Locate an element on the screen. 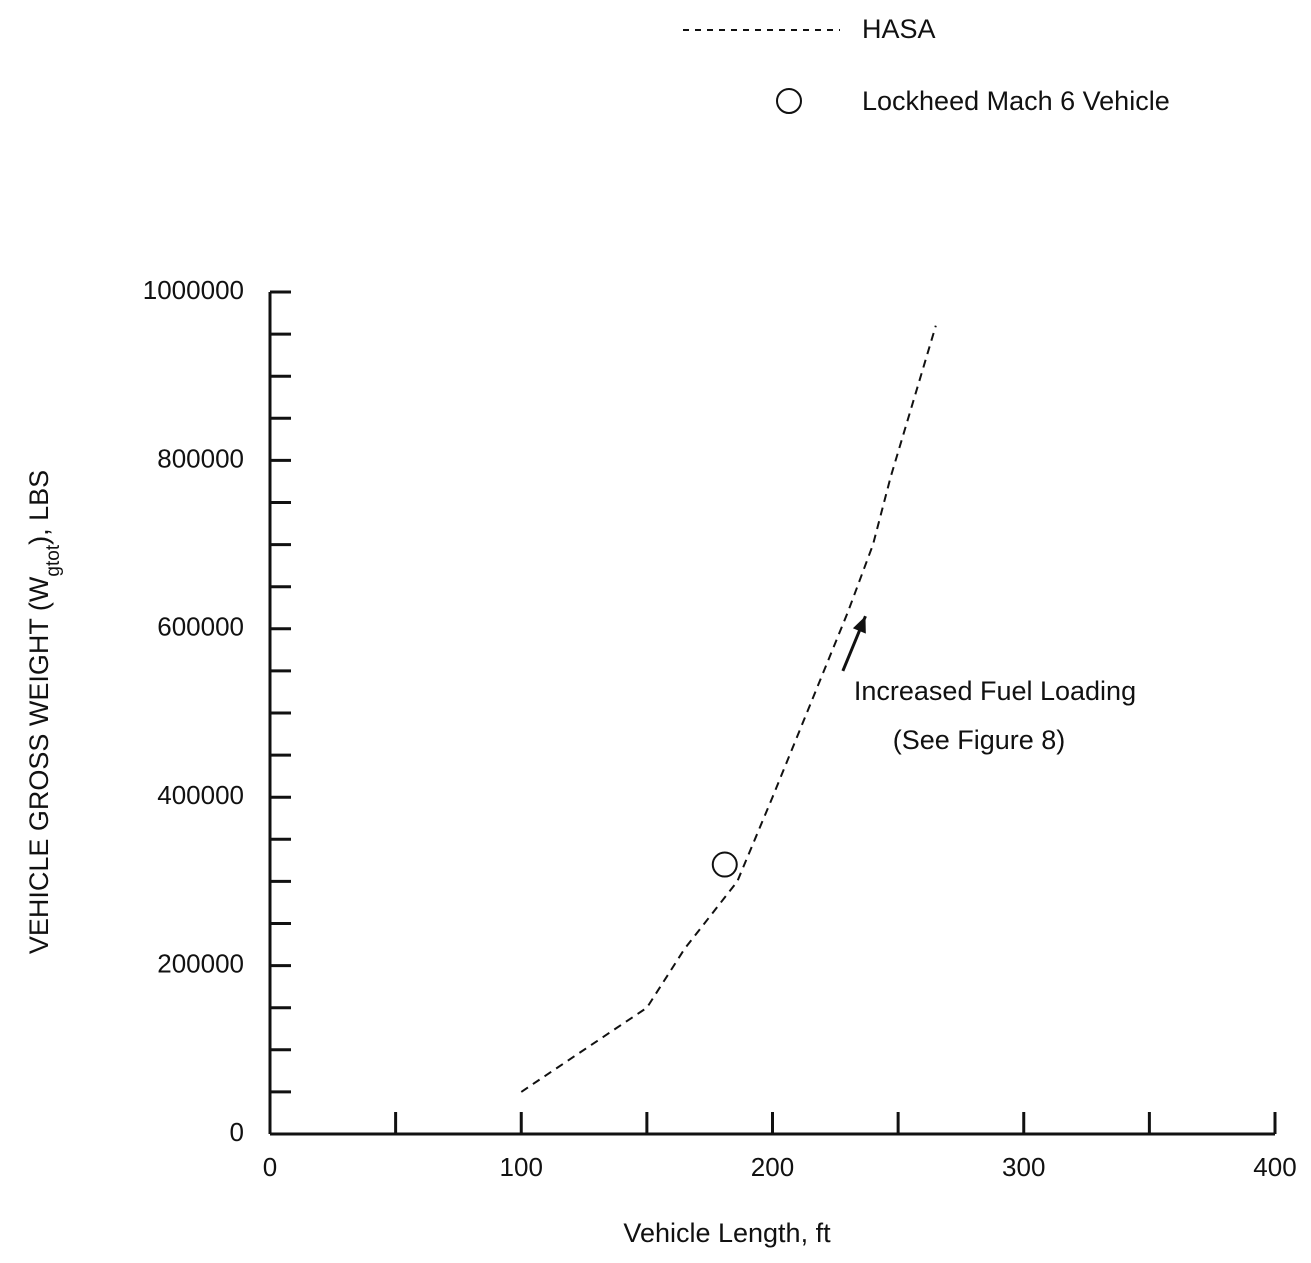  legend-lockheed-label: Lockheed Mach 6 Vehicle is located at coordinates (1016, 101).